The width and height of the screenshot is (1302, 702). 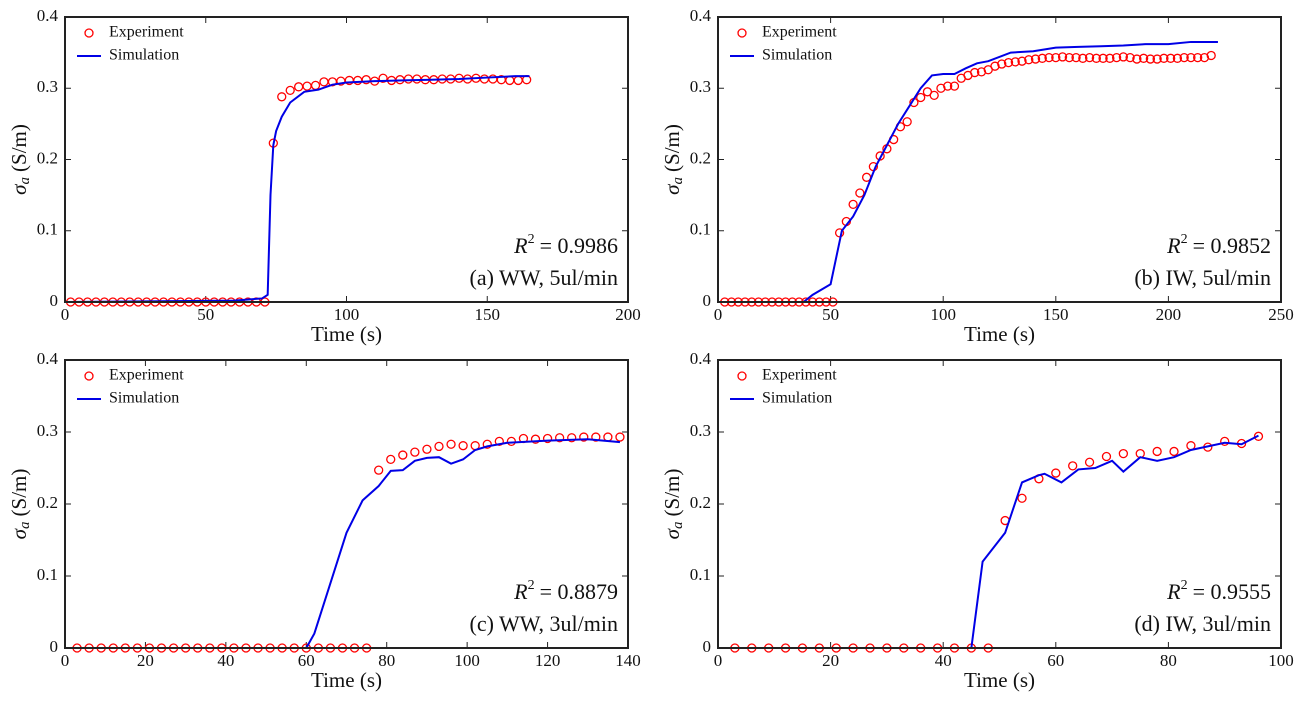 What do you see at coordinates (89, 376) in the screenshot?
I see `legend-marker` at bounding box center [89, 376].